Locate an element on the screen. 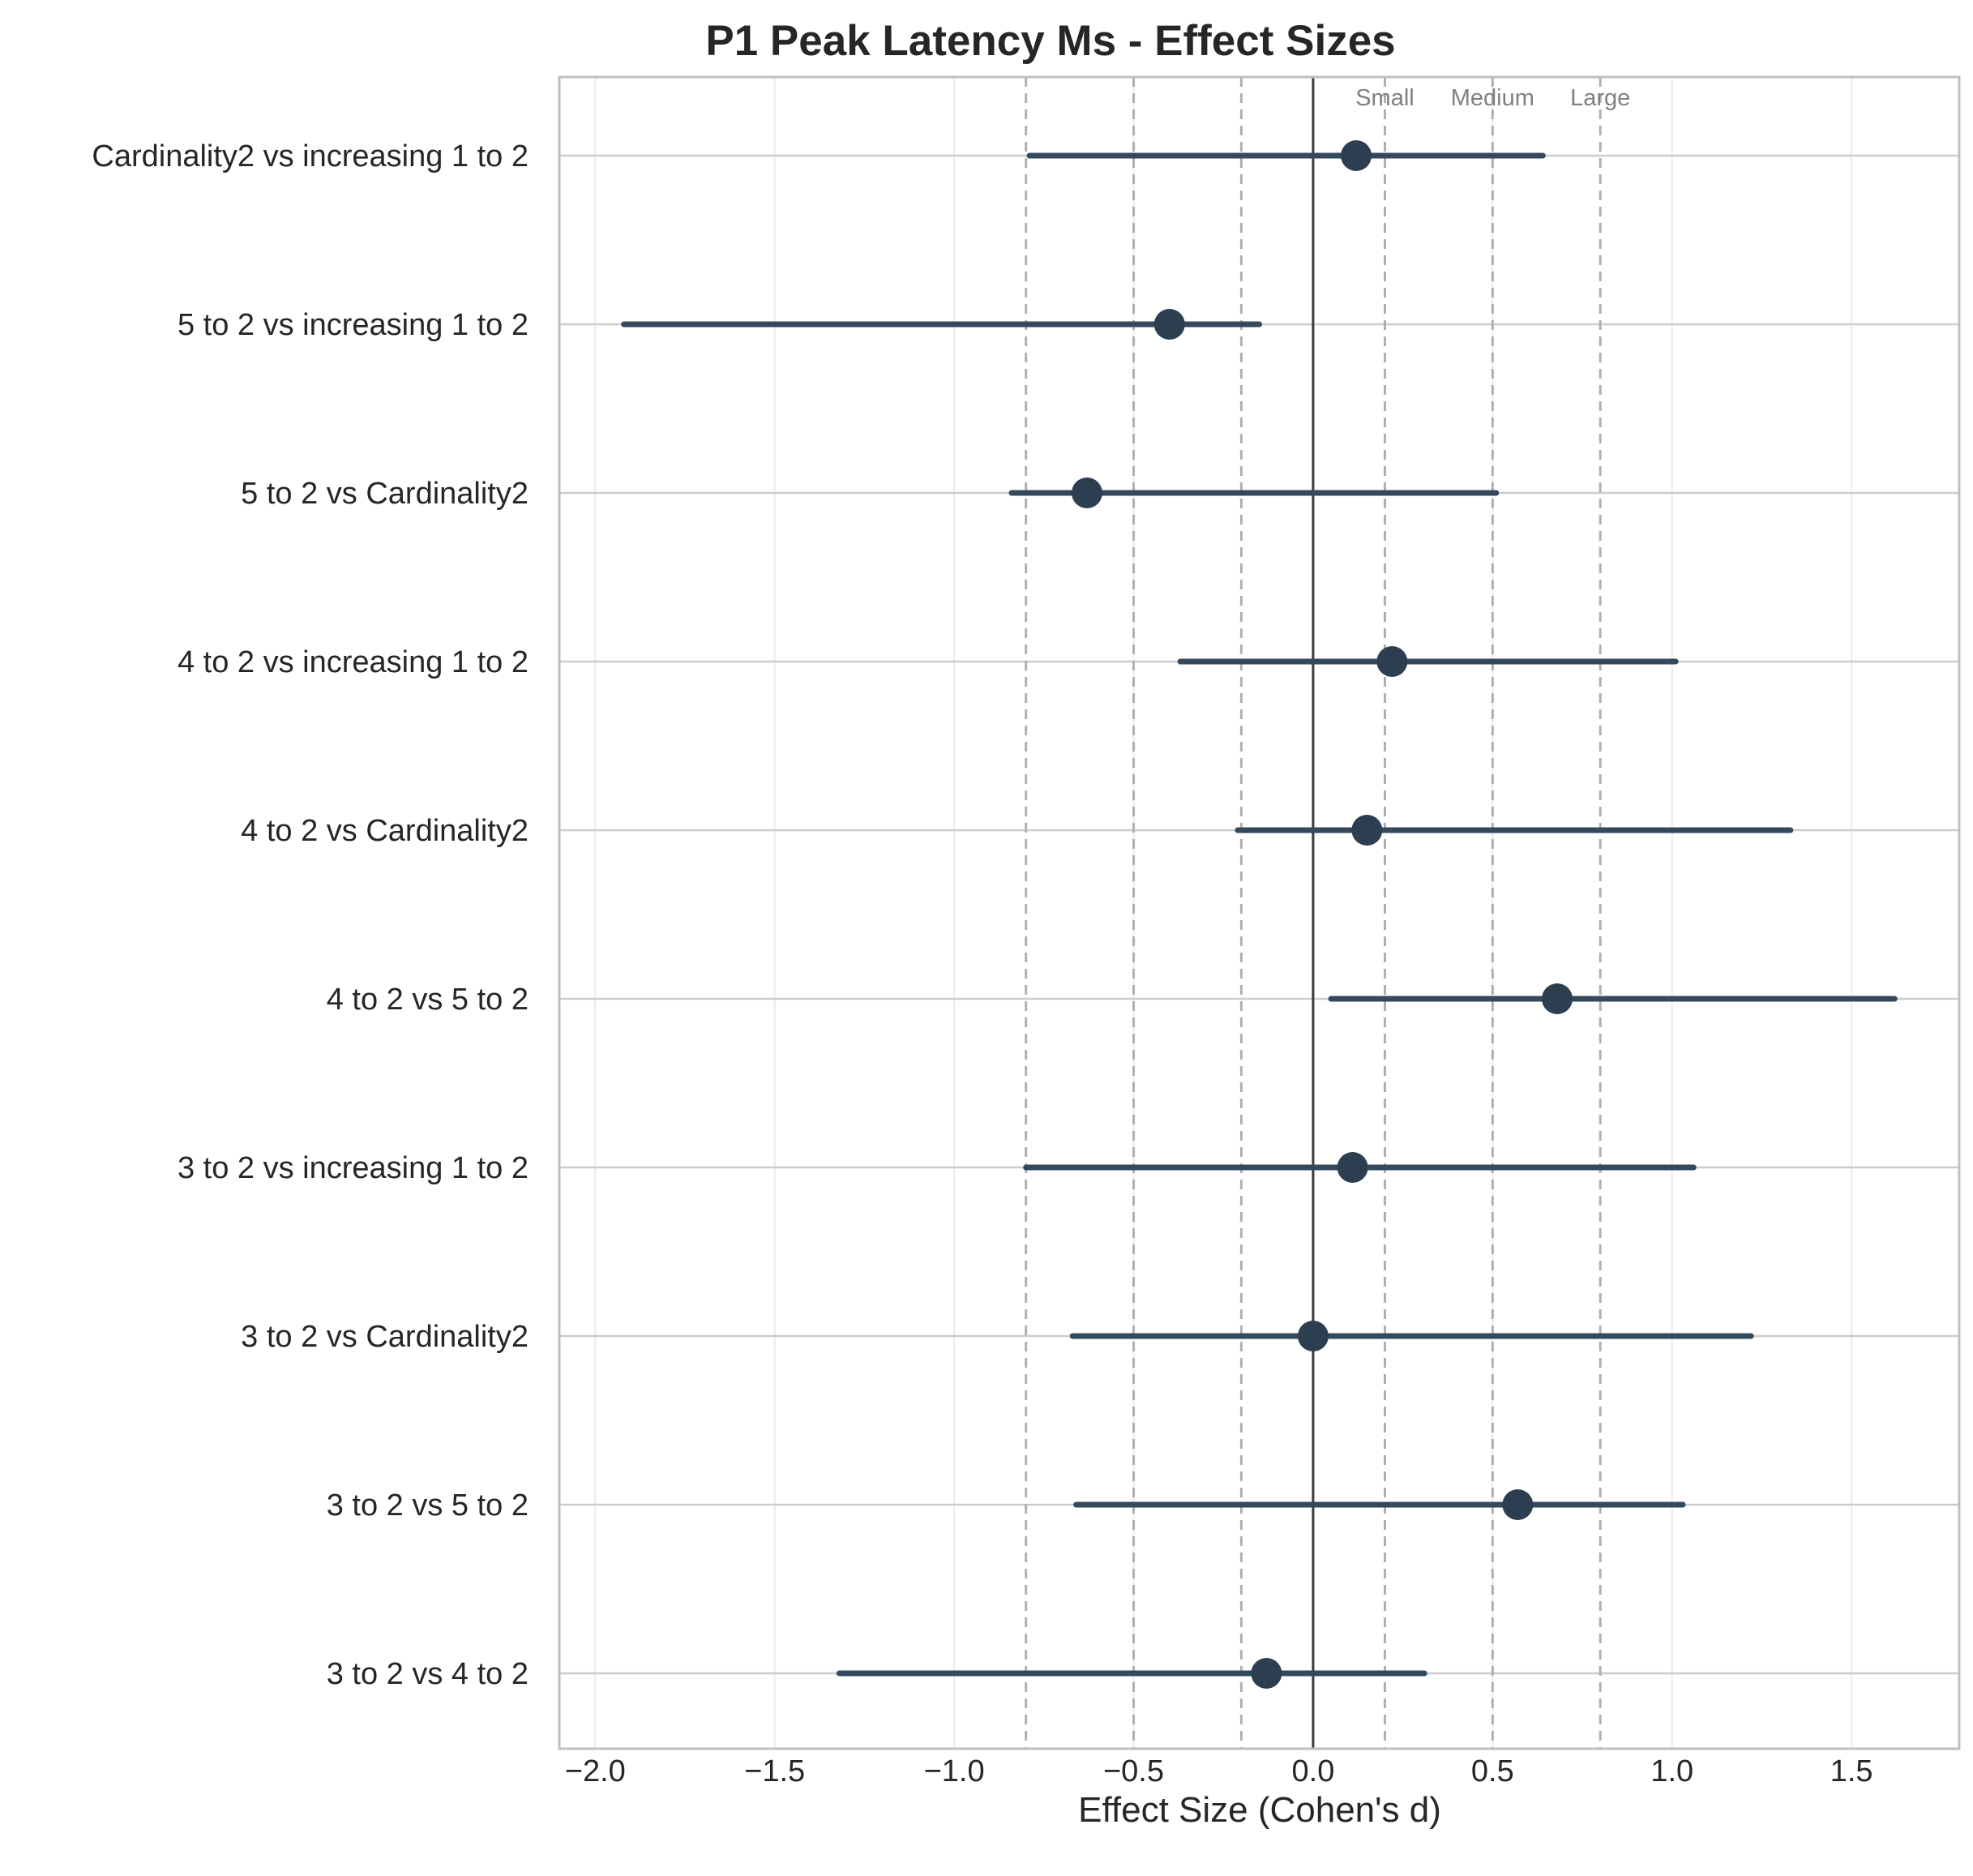 This screenshot has width=1973, height=1876. y-tick-label: 3 to 2 vs increasing 1 to 2 is located at coordinates (353, 1168).